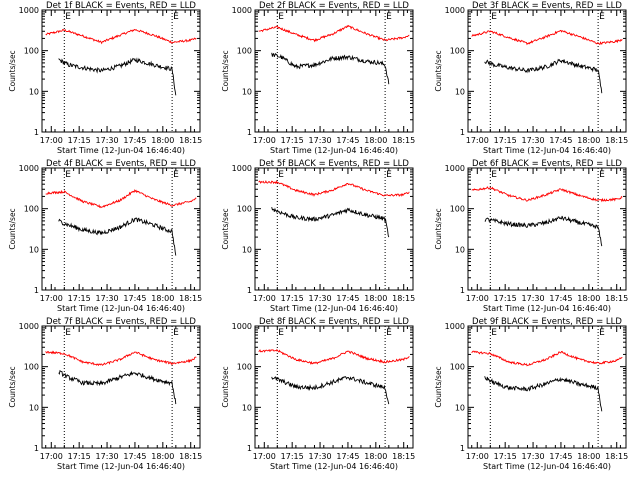 The width and height of the screenshot is (640, 480). Describe the element at coordinates (121, 6) in the screenshot. I see `panel-title: Det 1f BLACK = Events, RED = LLD` at that location.